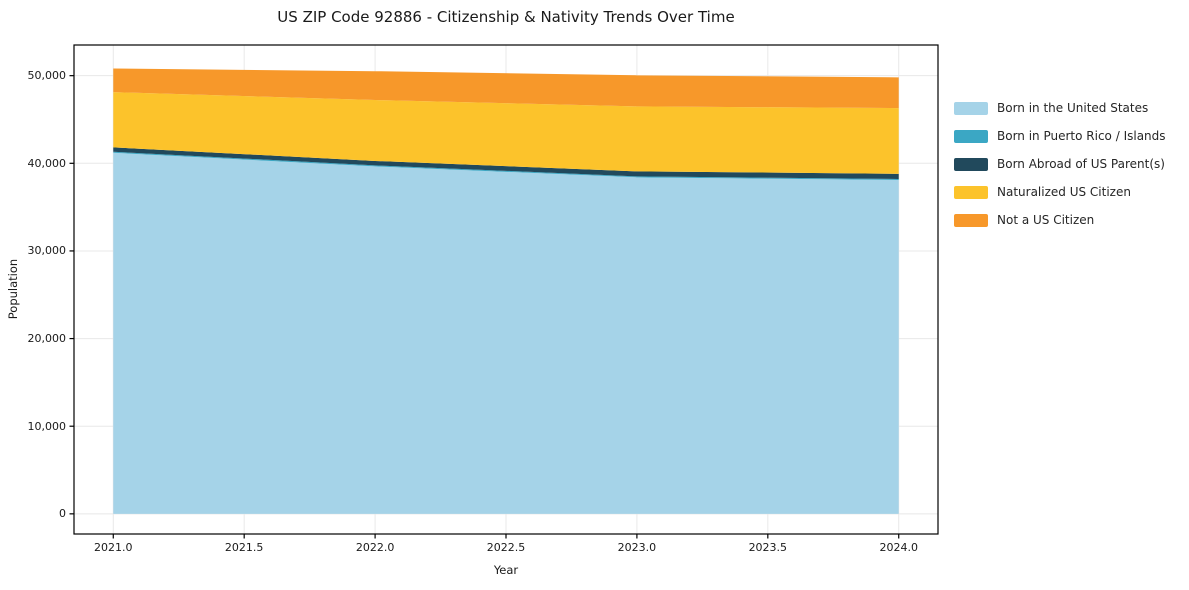  I want to click on y-axis-label: Population, so click(13, 289).